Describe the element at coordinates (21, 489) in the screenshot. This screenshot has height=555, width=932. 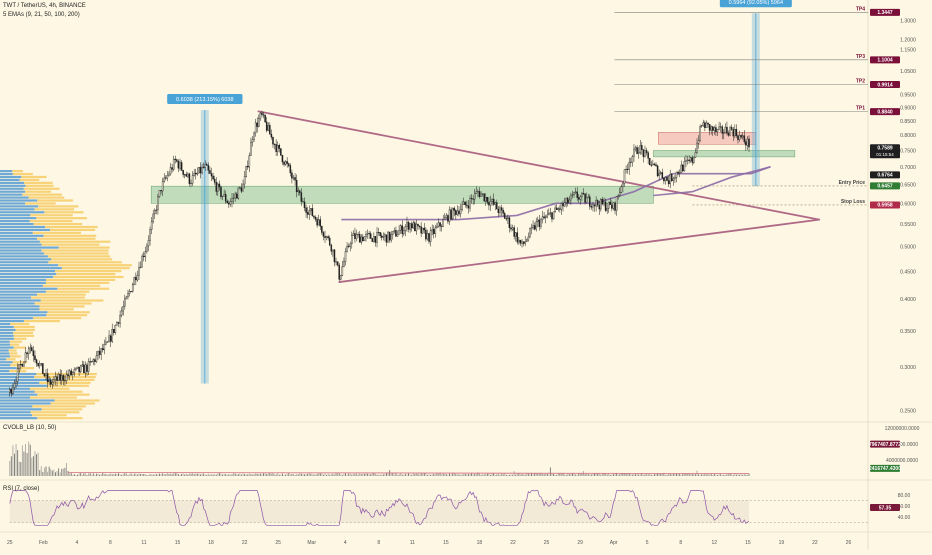
I see `rsi-legend: RSI (7, close)` at that location.